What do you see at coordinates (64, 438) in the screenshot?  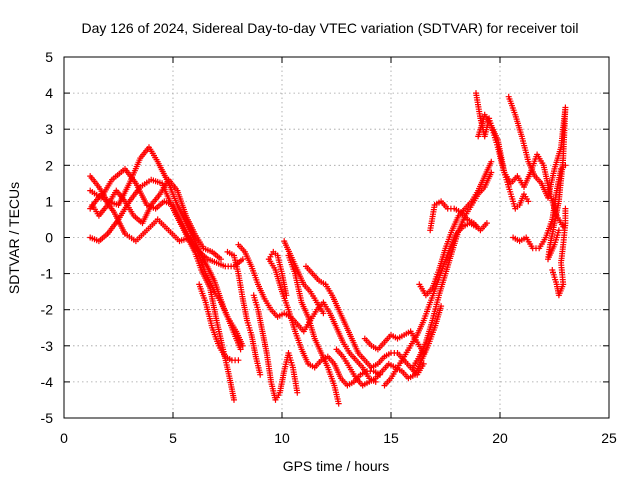 I see `x-tick-label: 0` at bounding box center [64, 438].